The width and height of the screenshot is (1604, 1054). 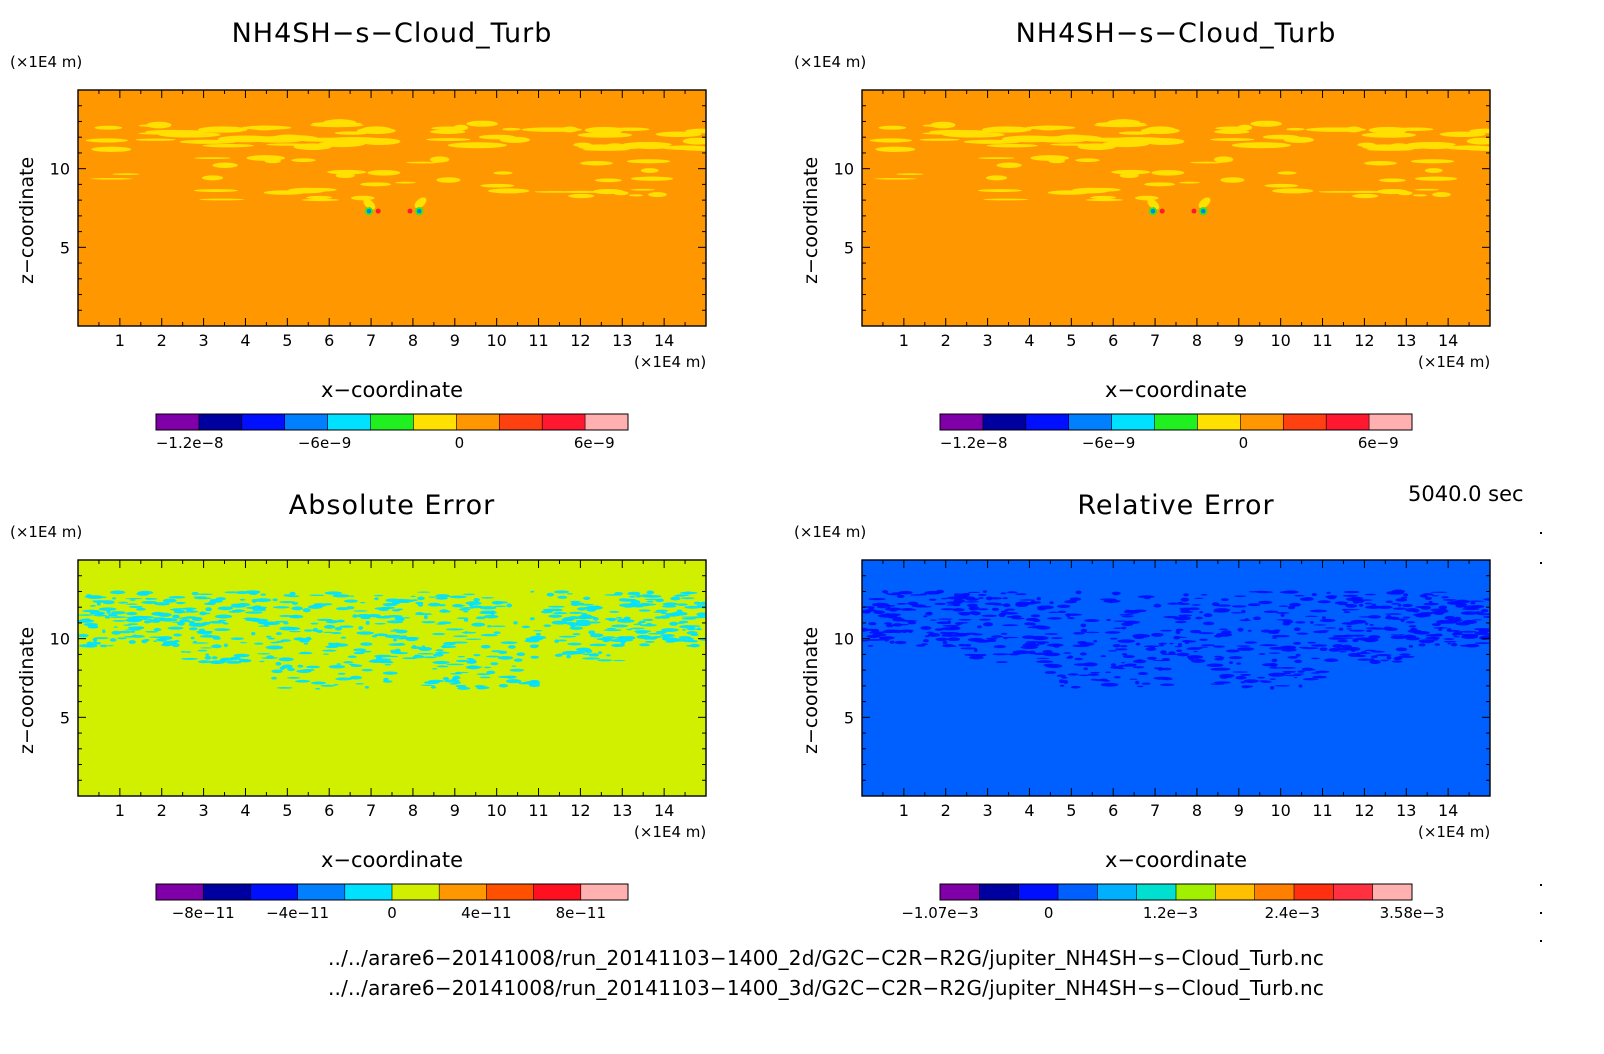 I want to click on colorbar-label: −1.2e−8, so click(x=974, y=443).